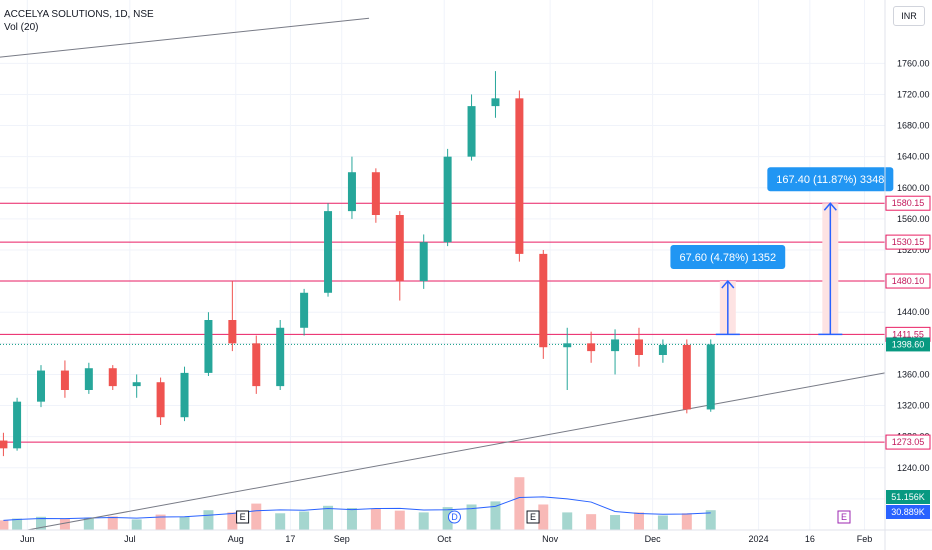  Describe the element at coordinates (810, 539) in the screenshot. I see `x-tick-label: 16` at that location.